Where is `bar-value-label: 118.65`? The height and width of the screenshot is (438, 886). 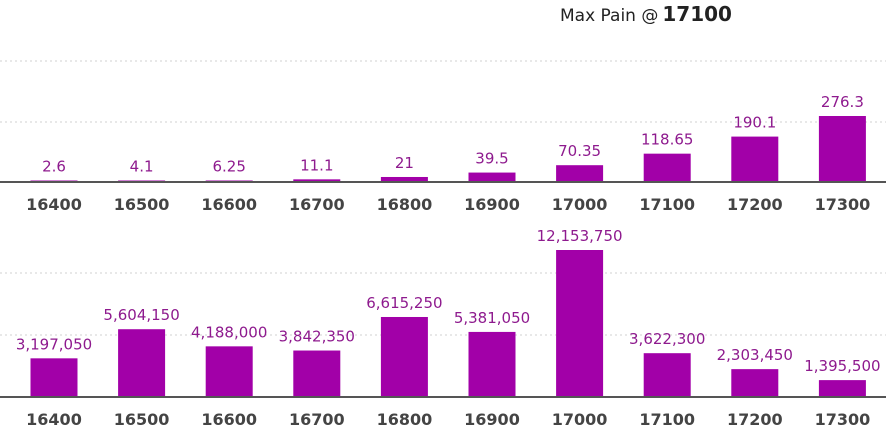 bar-value-label: 118.65 is located at coordinates (667, 140).